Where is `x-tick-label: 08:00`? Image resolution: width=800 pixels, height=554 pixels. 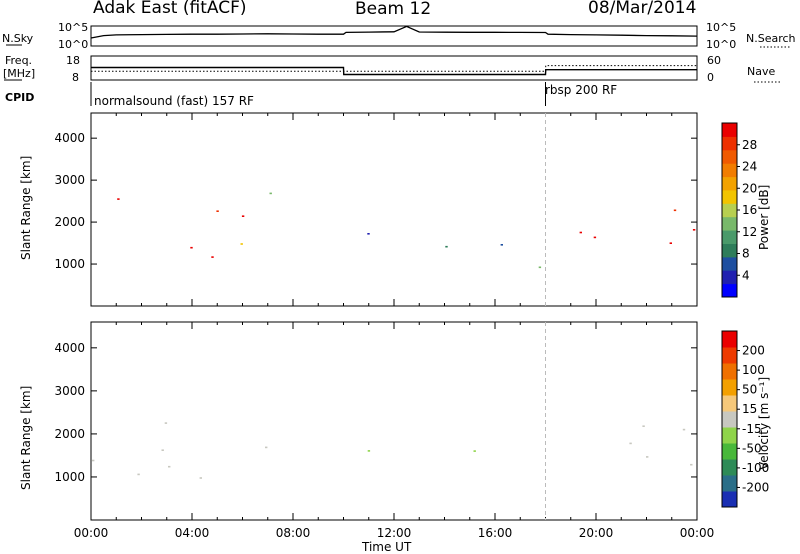
x-tick-label: 08:00 is located at coordinates (293, 533).